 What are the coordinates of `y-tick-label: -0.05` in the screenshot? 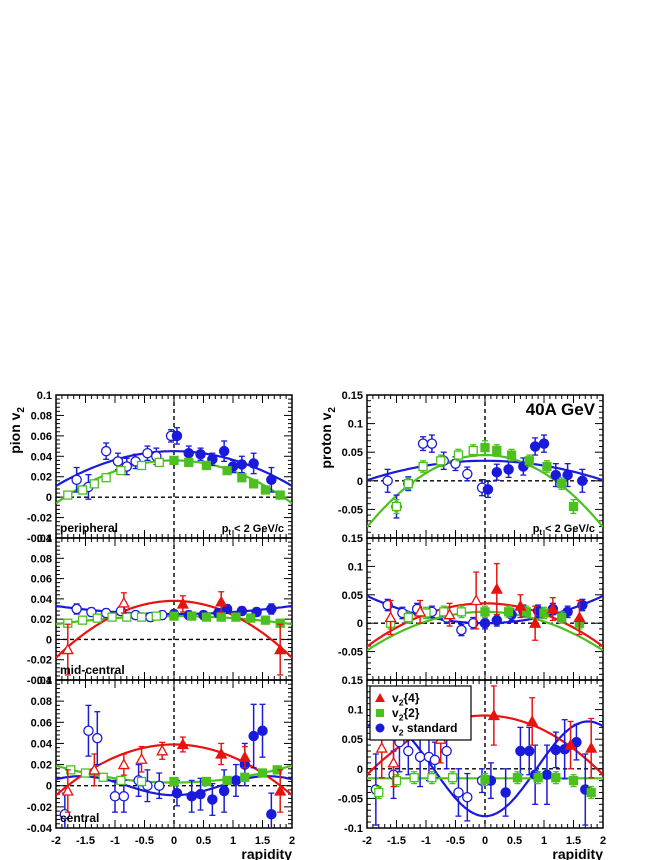 It's located at (350, 510).